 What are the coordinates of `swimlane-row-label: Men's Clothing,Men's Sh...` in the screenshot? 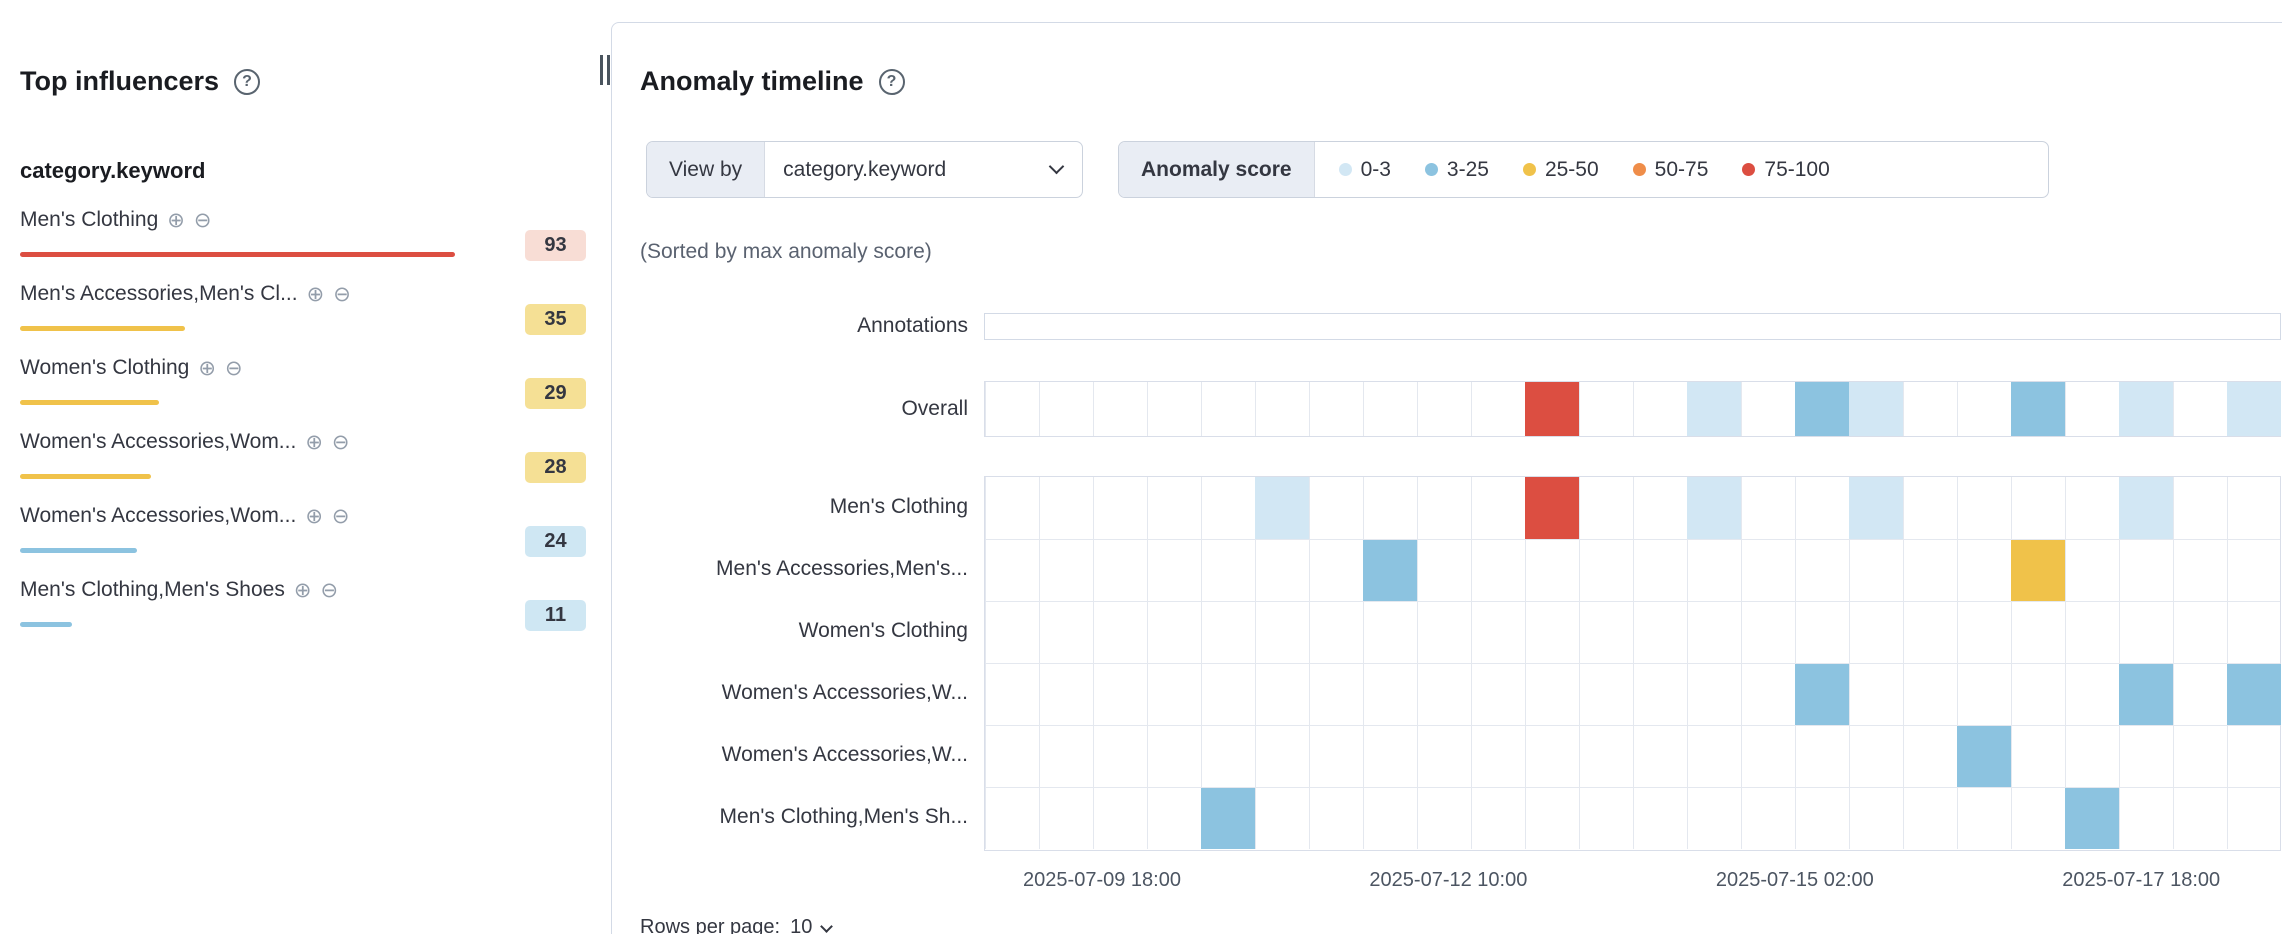 It's located at (843, 816).